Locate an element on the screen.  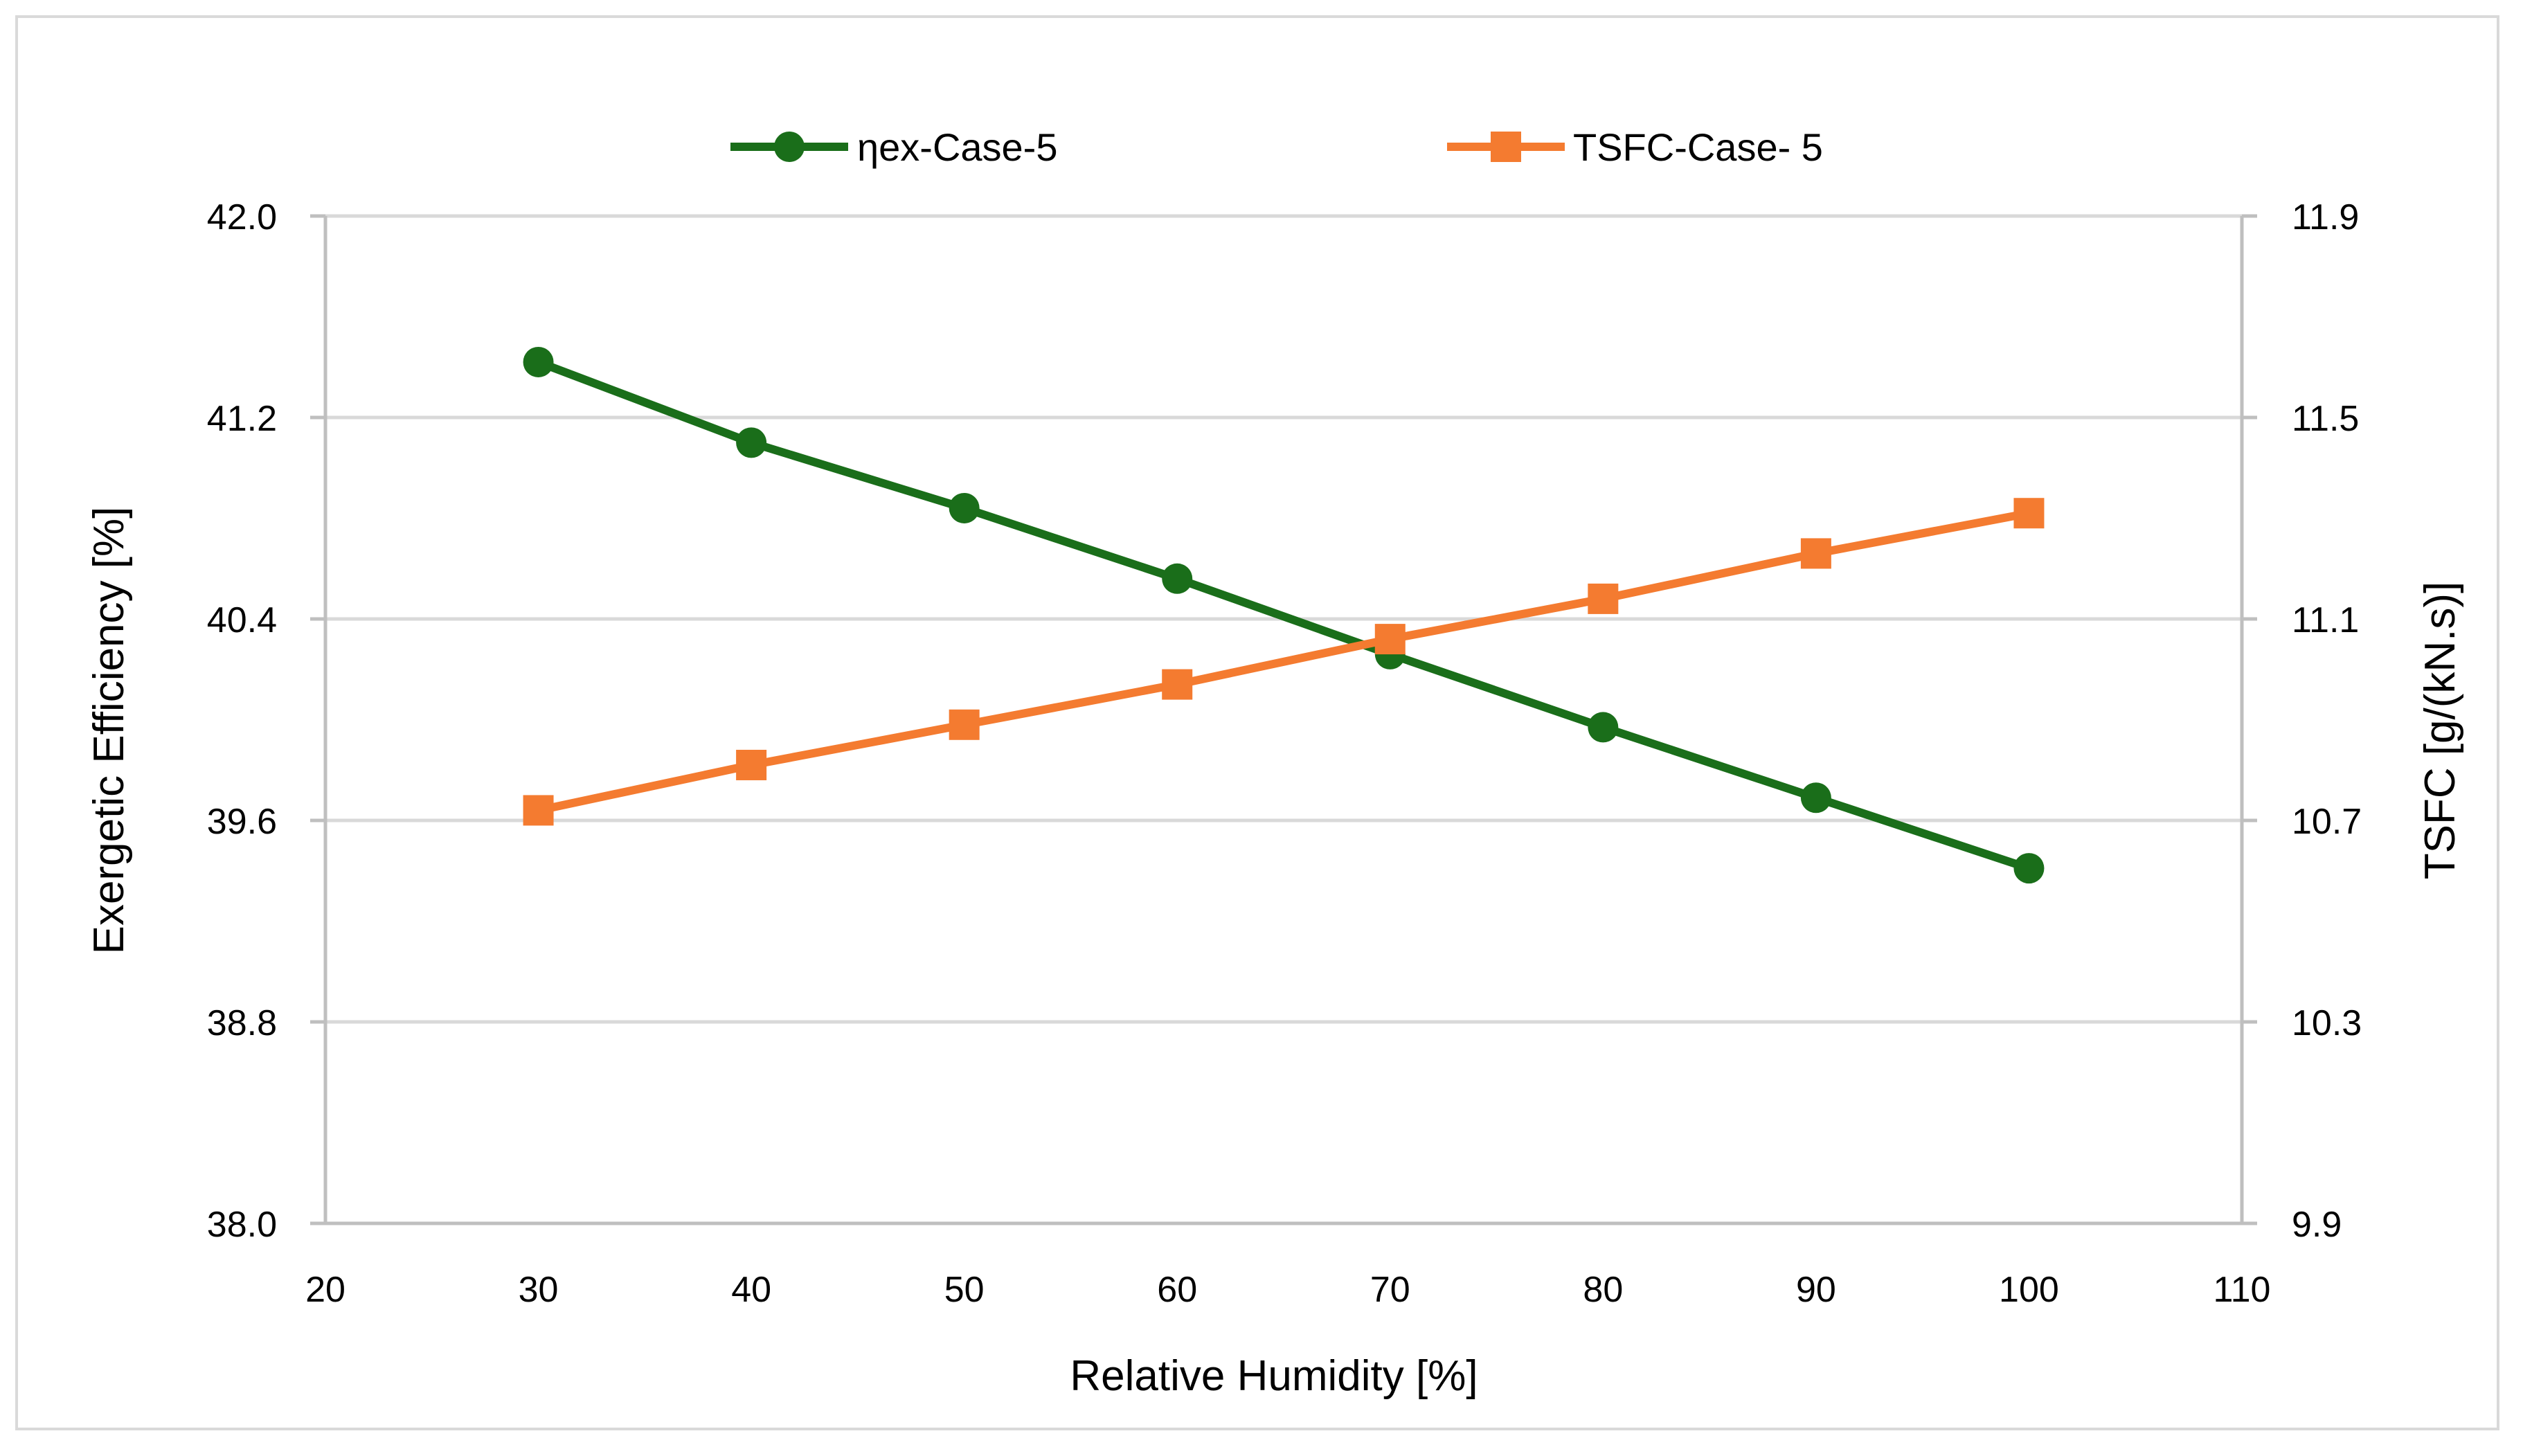
legend-item-tsfc: TSFC-Case- 5 is located at coordinates (1635, 147).